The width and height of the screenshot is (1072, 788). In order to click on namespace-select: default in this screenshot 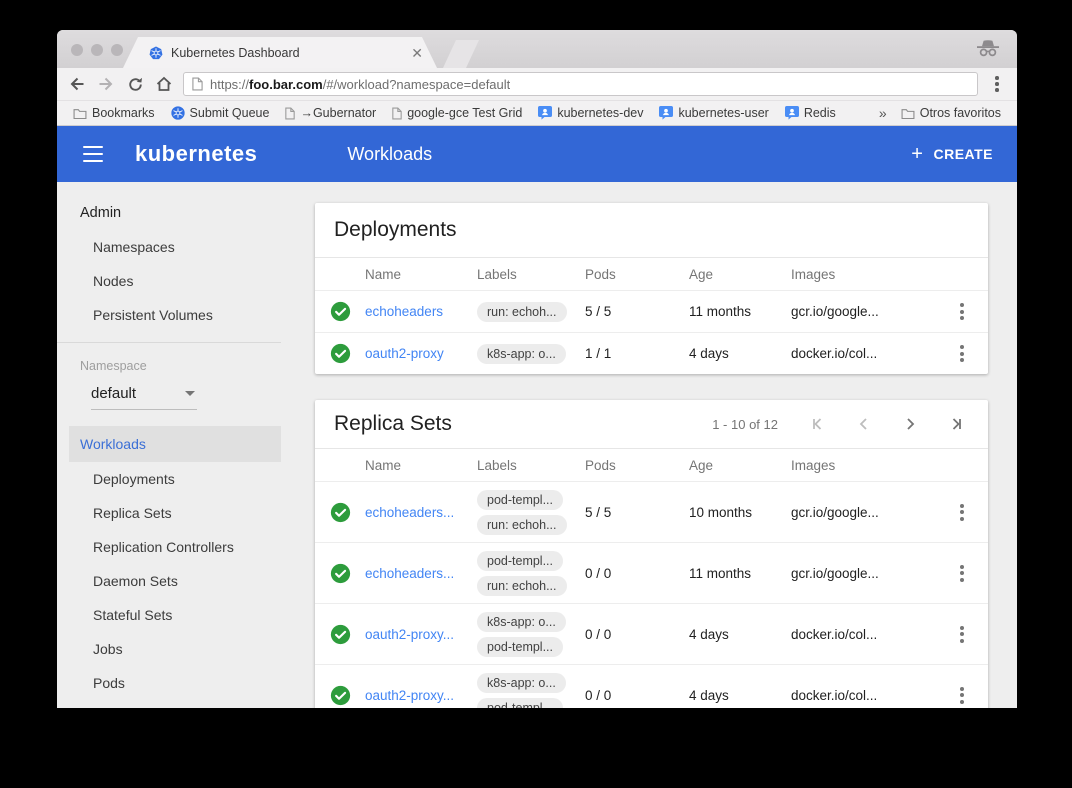, I will do `click(144, 397)`.